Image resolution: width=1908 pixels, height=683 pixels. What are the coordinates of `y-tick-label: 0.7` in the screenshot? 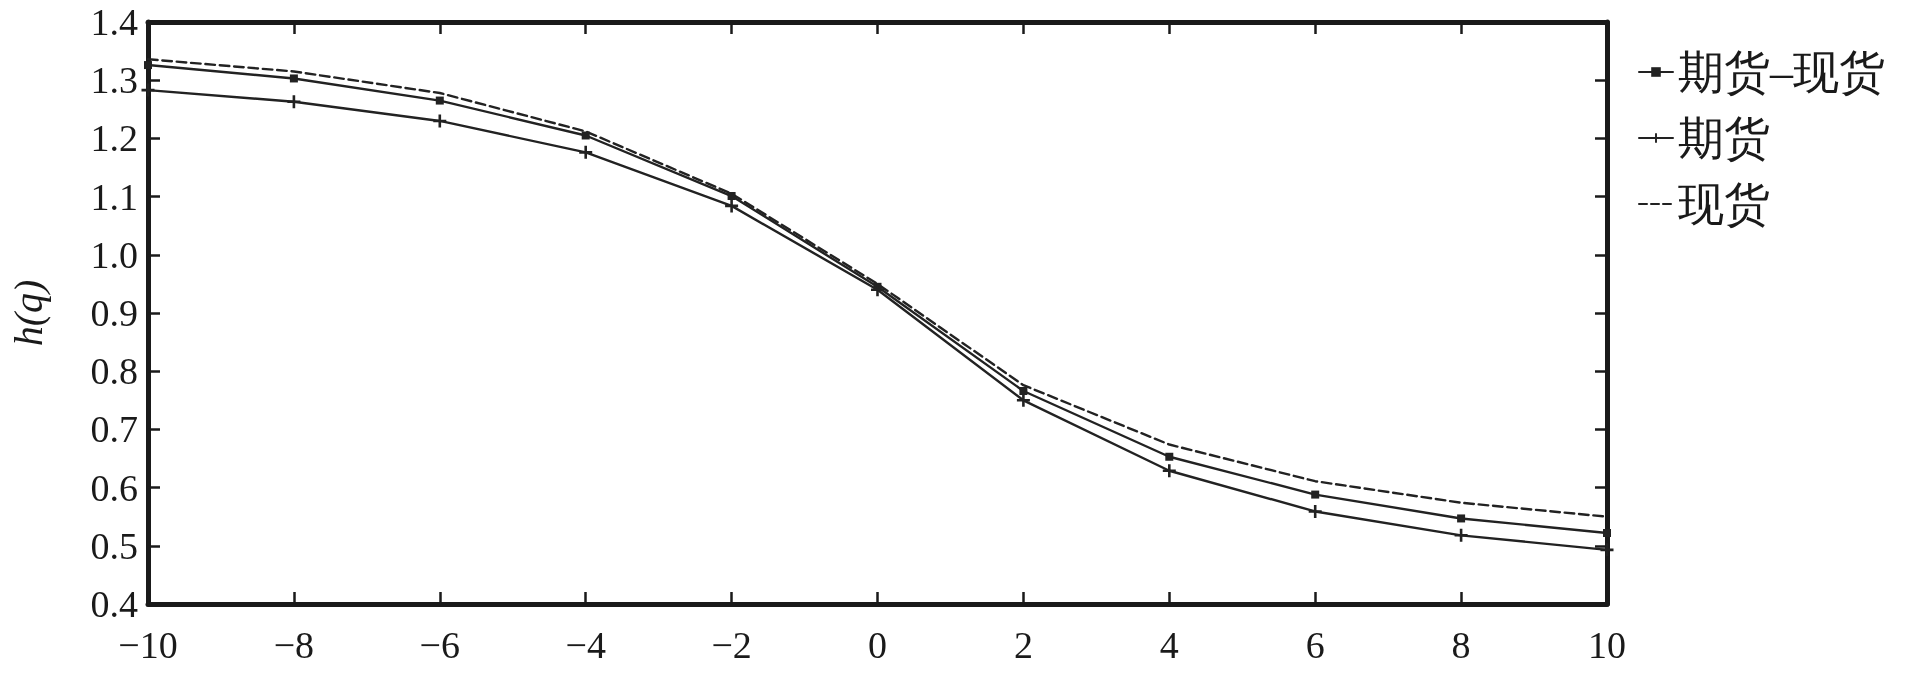 It's located at (114, 429).